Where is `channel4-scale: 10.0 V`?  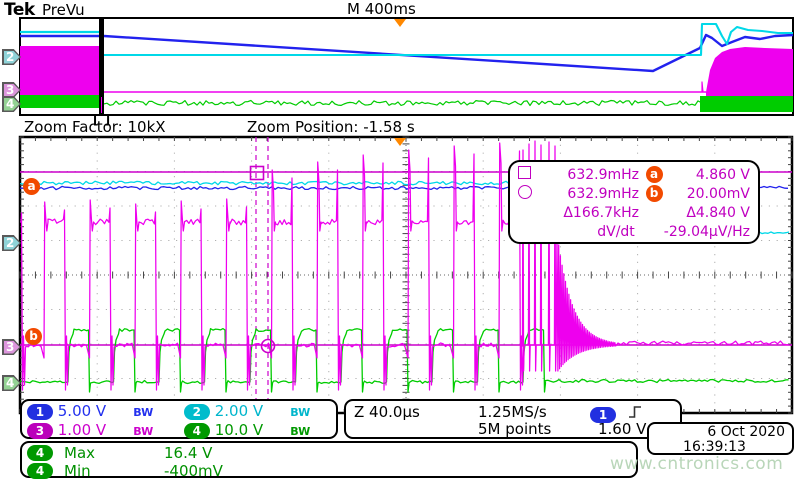
channel4-scale: 10.0 V is located at coordinates (239, 430).